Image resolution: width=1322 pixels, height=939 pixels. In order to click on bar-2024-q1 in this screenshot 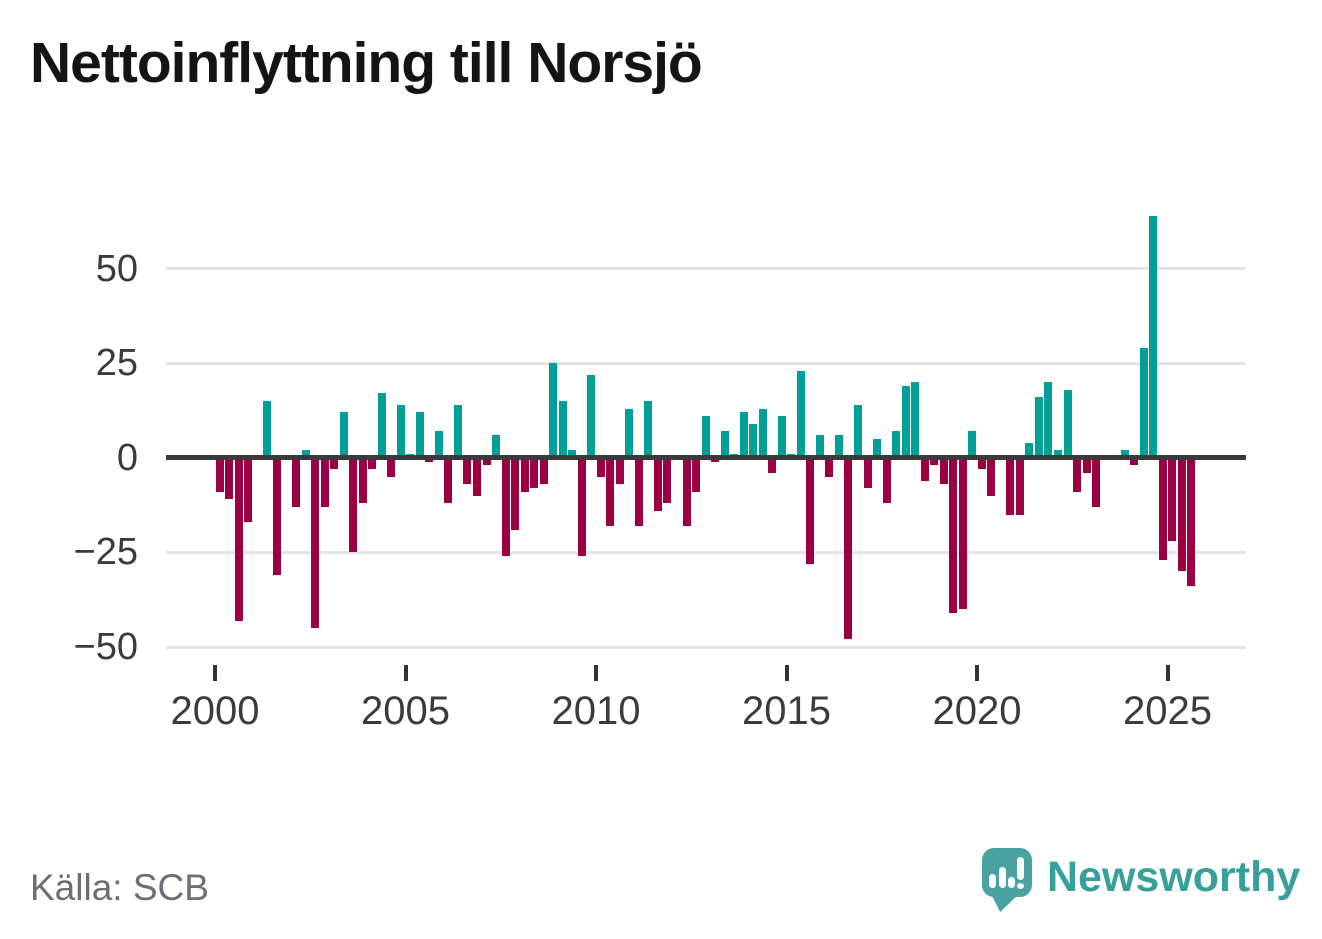, I will do `click(1134, 461)`.